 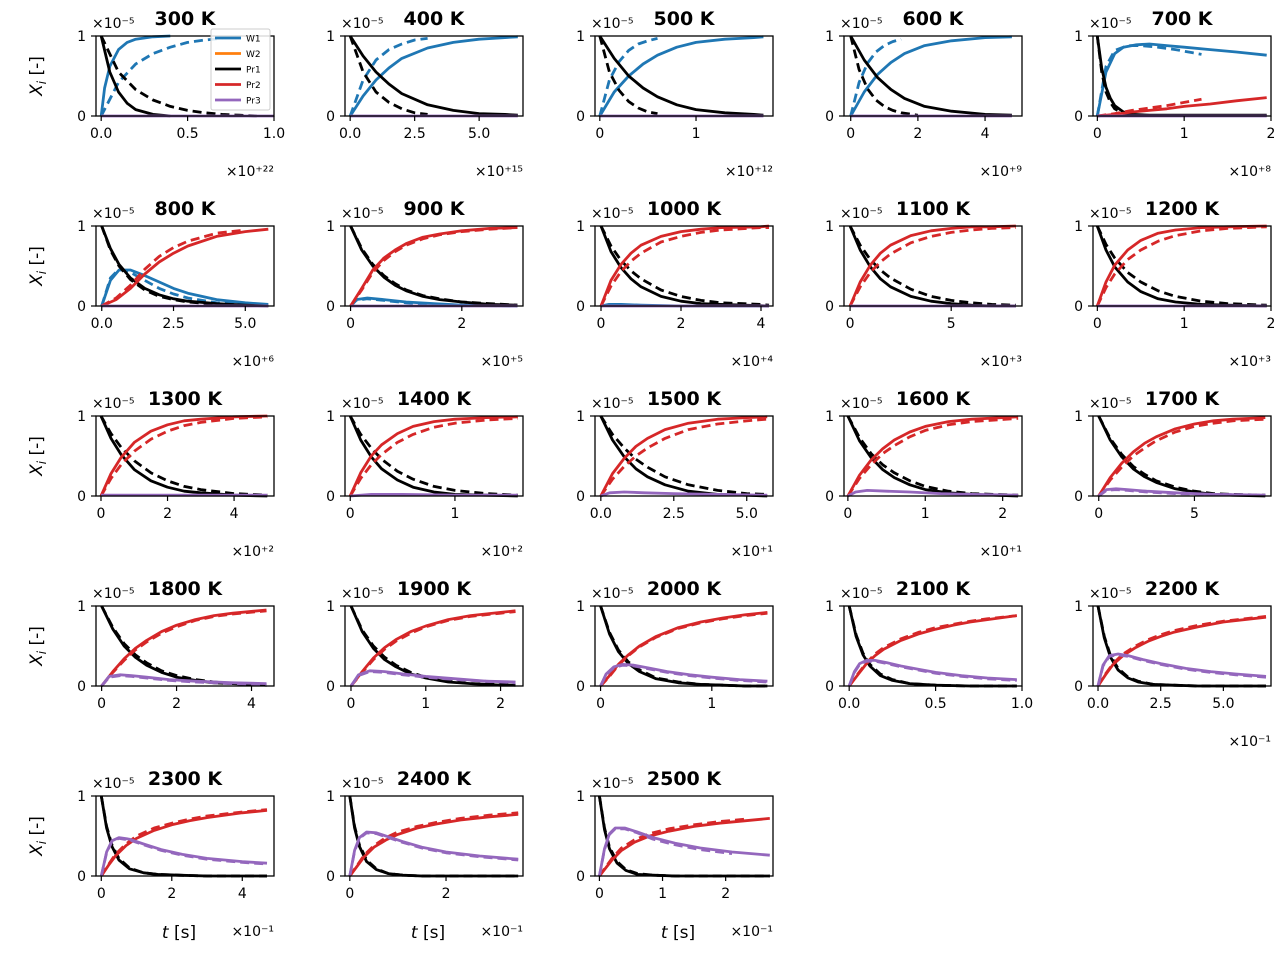 I want to click on subplot-1500-k: 0.0 2.5 5.0 0 1 ×10⁻⁵ 1500 K ×10⁺¹, so click(x=675, y=474).